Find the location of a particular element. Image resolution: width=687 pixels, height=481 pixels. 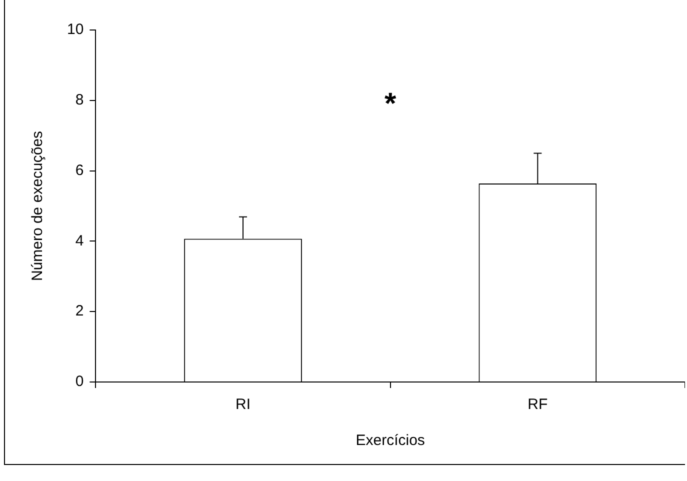

y-tick-label: 10 is located at coordinates (75, 29).